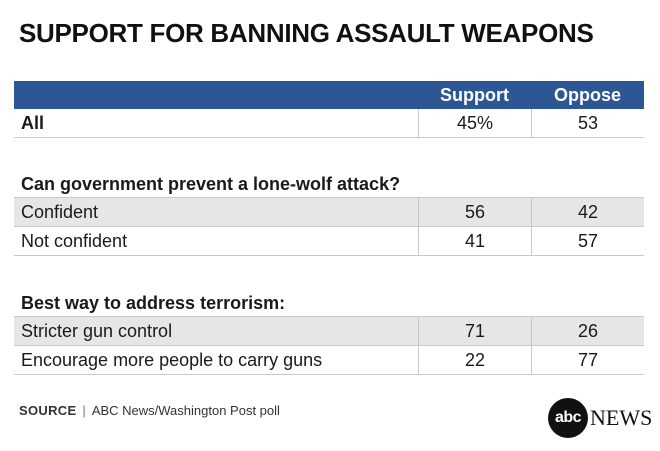  What do you see at coordinates (474, 95) in the screenshot?
I see `column-header-support: Support` at bounding box center [474, 95].